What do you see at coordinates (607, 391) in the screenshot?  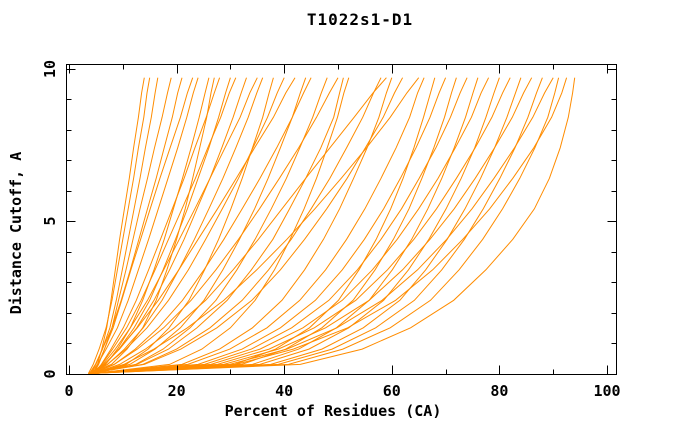 I see `x-tick-label: 100` at bounding box center [607, 391].